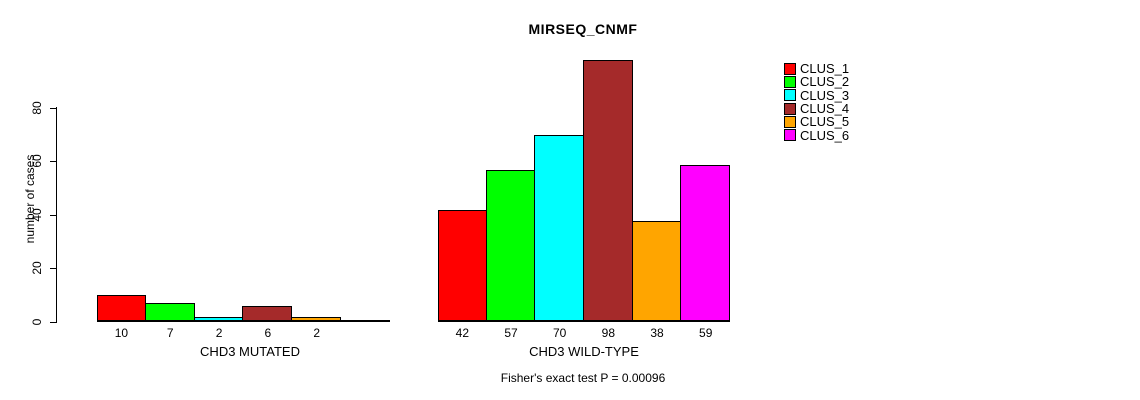 The width and height of the screenshot is (1140, 400). What do you see at coordinates (825, 135) in the screenshot?
I see `legend-label: CLUS_6` at bounding box center [825, 135].